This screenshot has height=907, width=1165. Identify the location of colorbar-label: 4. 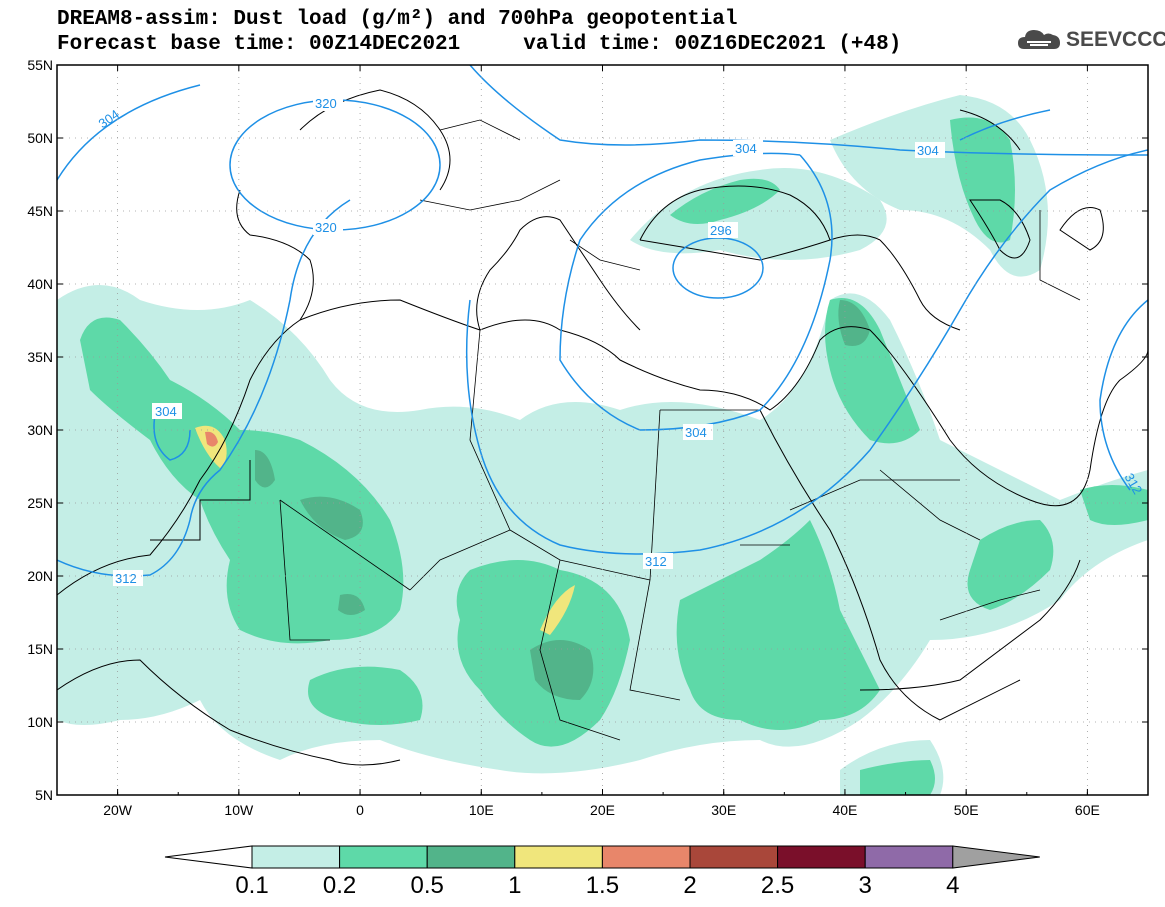
(952, 885).